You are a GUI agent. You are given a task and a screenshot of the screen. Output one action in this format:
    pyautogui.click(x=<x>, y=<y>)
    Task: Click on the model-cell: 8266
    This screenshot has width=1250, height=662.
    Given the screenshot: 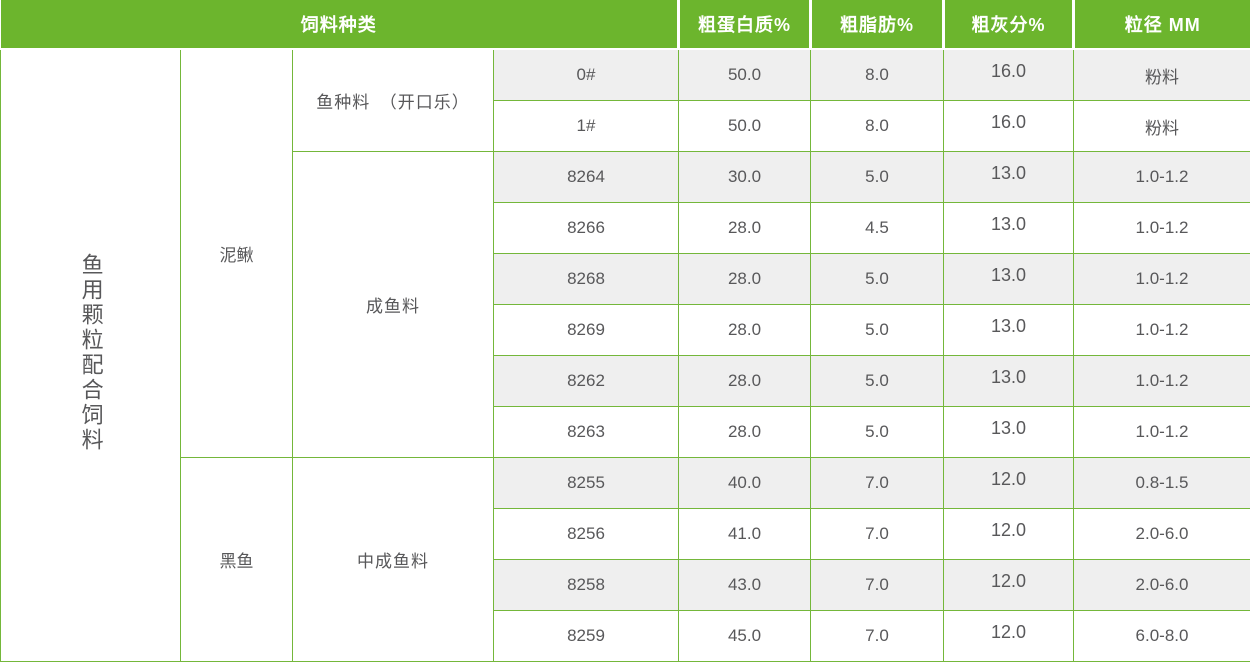 What is the action you would take?
    pyautogui.click(x=586, y=228)
    